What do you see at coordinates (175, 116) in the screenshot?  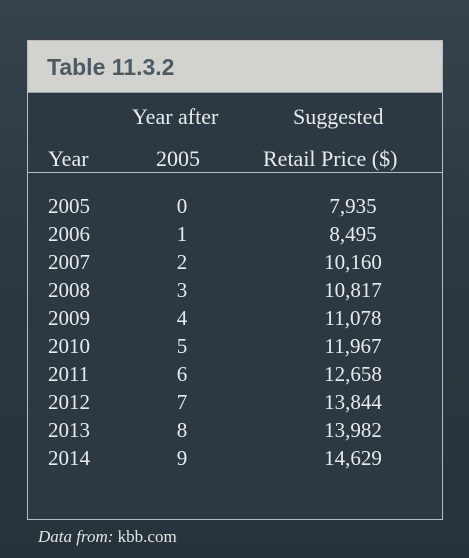 I see `header-year-after-line1: Year after` at bounding box center [175, 116].